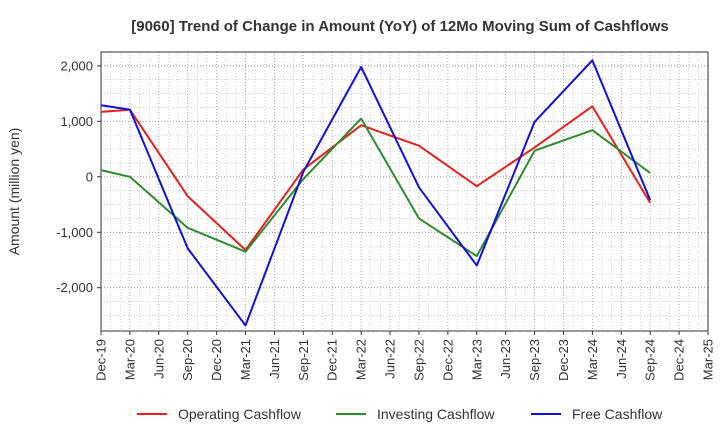 This screenshot has height=440, width=720. Describe the element at coordinates (361, 359) in the screenshot. I see `x-tick-label: Mar-22` at that location.